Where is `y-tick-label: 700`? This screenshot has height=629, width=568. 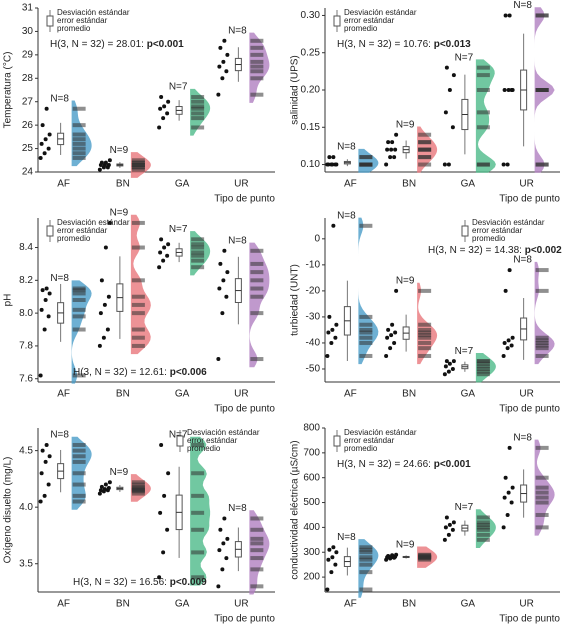 y-tick-label: 700 is located at coordinates (311, 452).